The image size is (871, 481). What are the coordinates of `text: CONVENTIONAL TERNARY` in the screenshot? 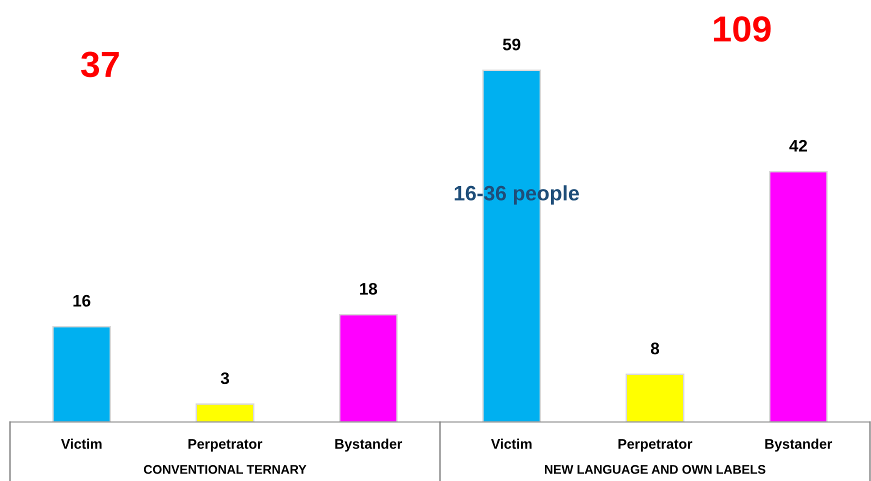 It's located at (225, 469).